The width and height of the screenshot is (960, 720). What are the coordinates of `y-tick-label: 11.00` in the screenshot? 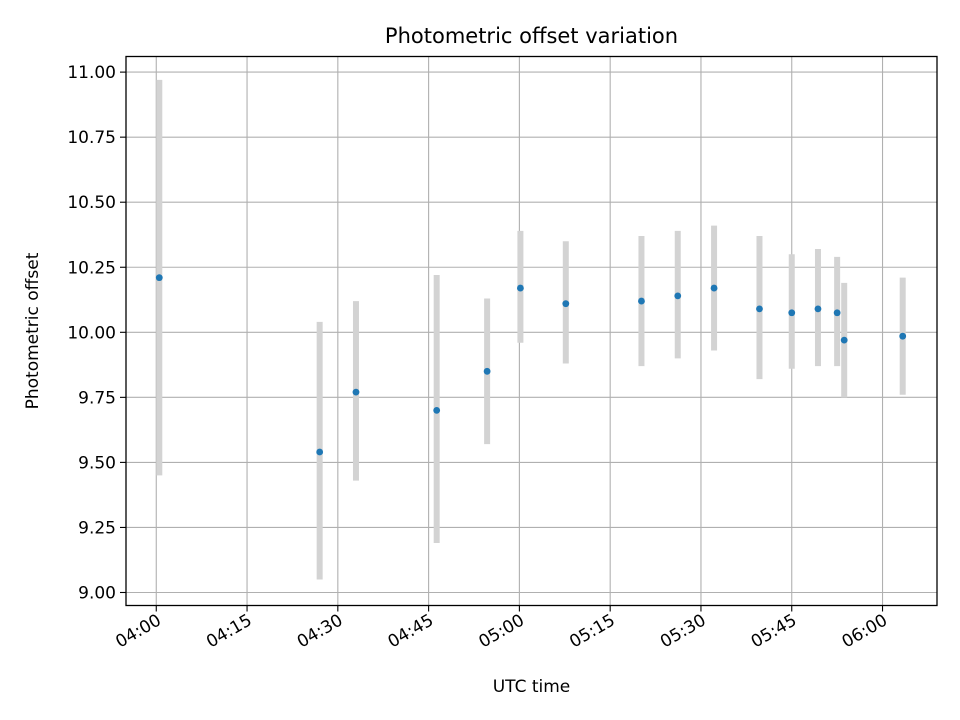 It's located at (91, 73).